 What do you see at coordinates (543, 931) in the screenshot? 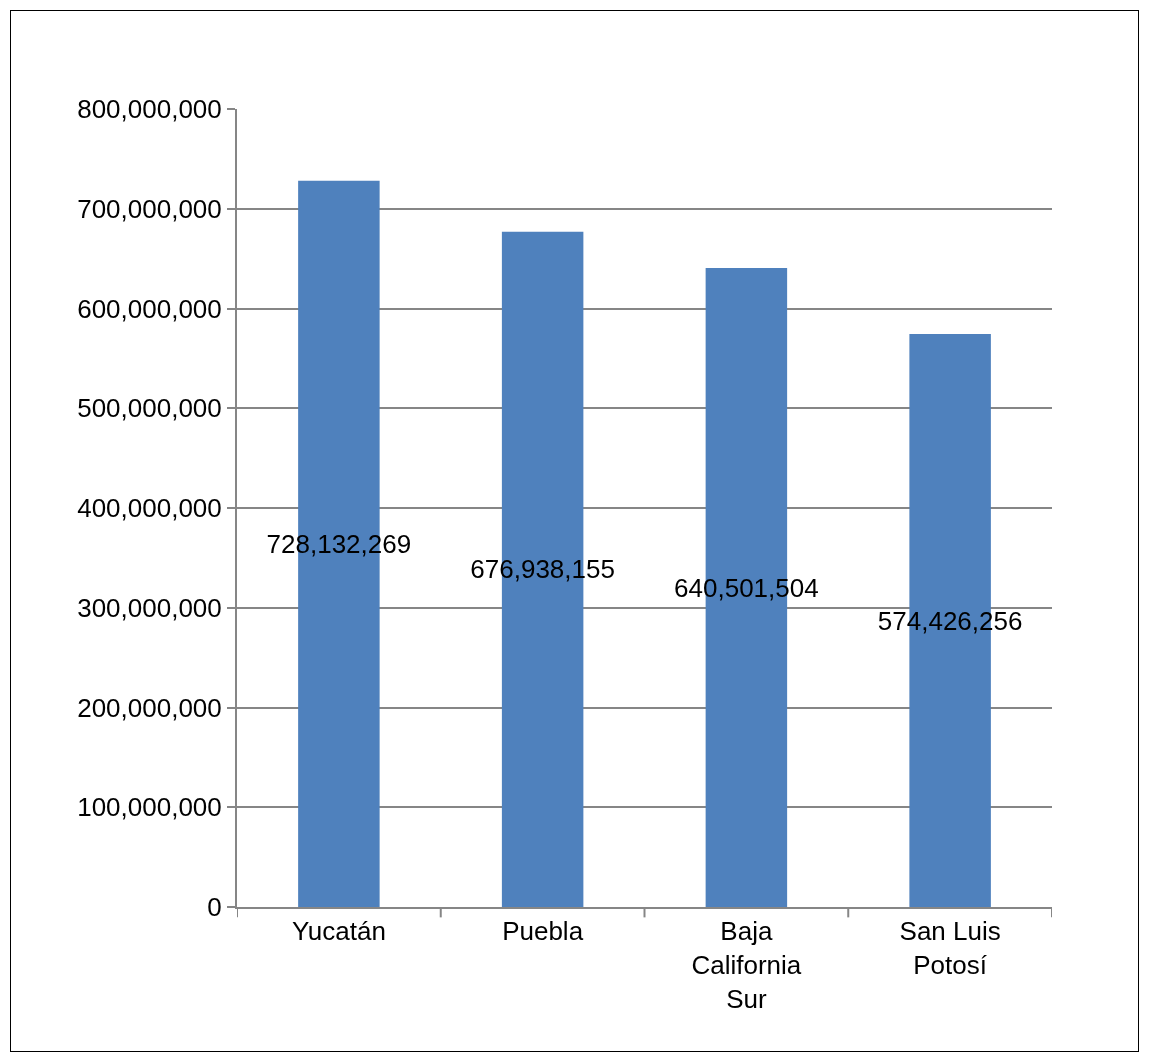
I see `x-tick-label: Puebla` at bounding box center [543, 931].